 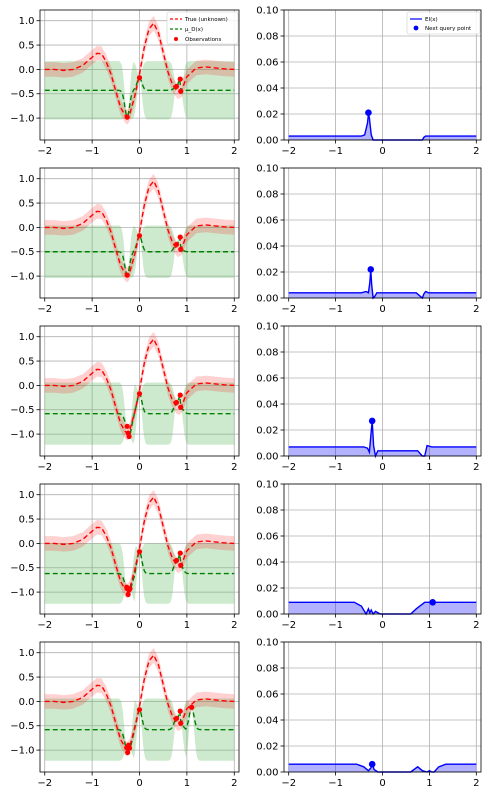 I want to click on gp-ytick-label: −1.0, so click(x=22, y=593).